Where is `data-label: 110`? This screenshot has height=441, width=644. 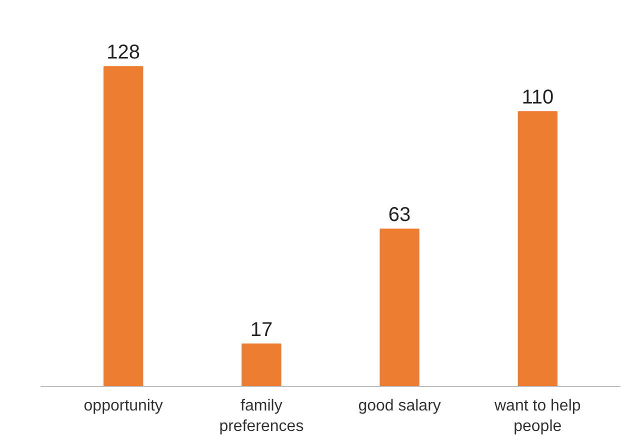 data-label: 110 is located at coordinates (538, 97).